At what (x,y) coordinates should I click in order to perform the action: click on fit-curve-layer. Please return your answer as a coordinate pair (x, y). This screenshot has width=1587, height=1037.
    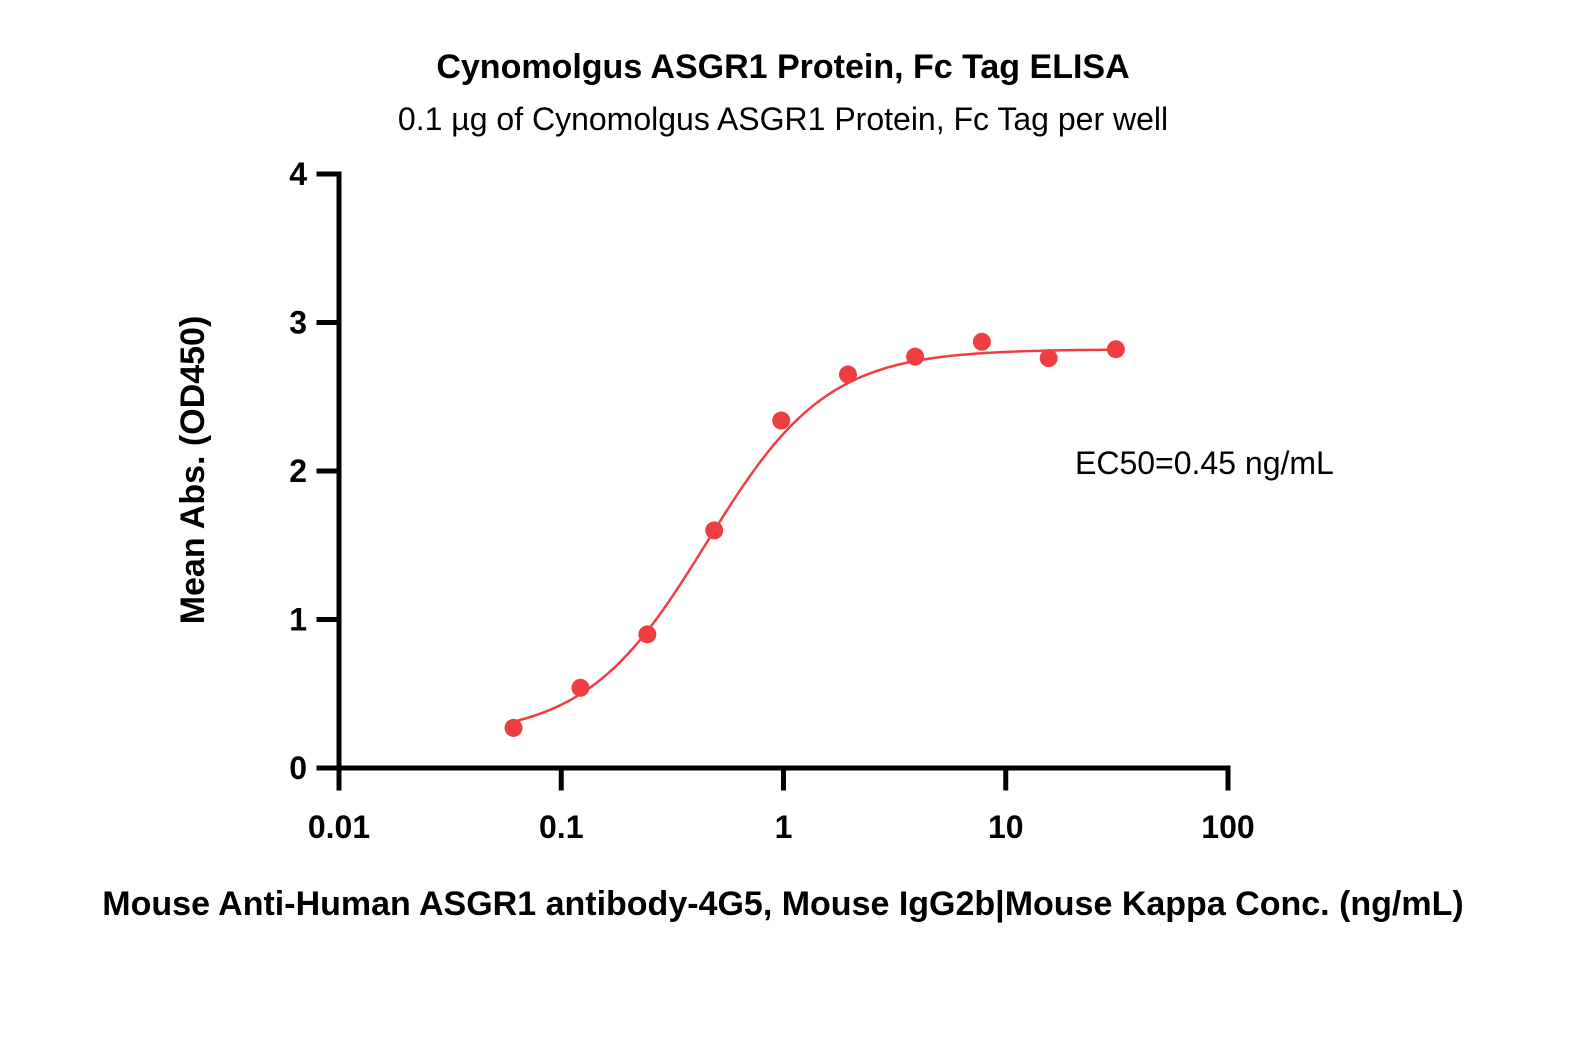
    Looking at the image, I should click on (814, 535).